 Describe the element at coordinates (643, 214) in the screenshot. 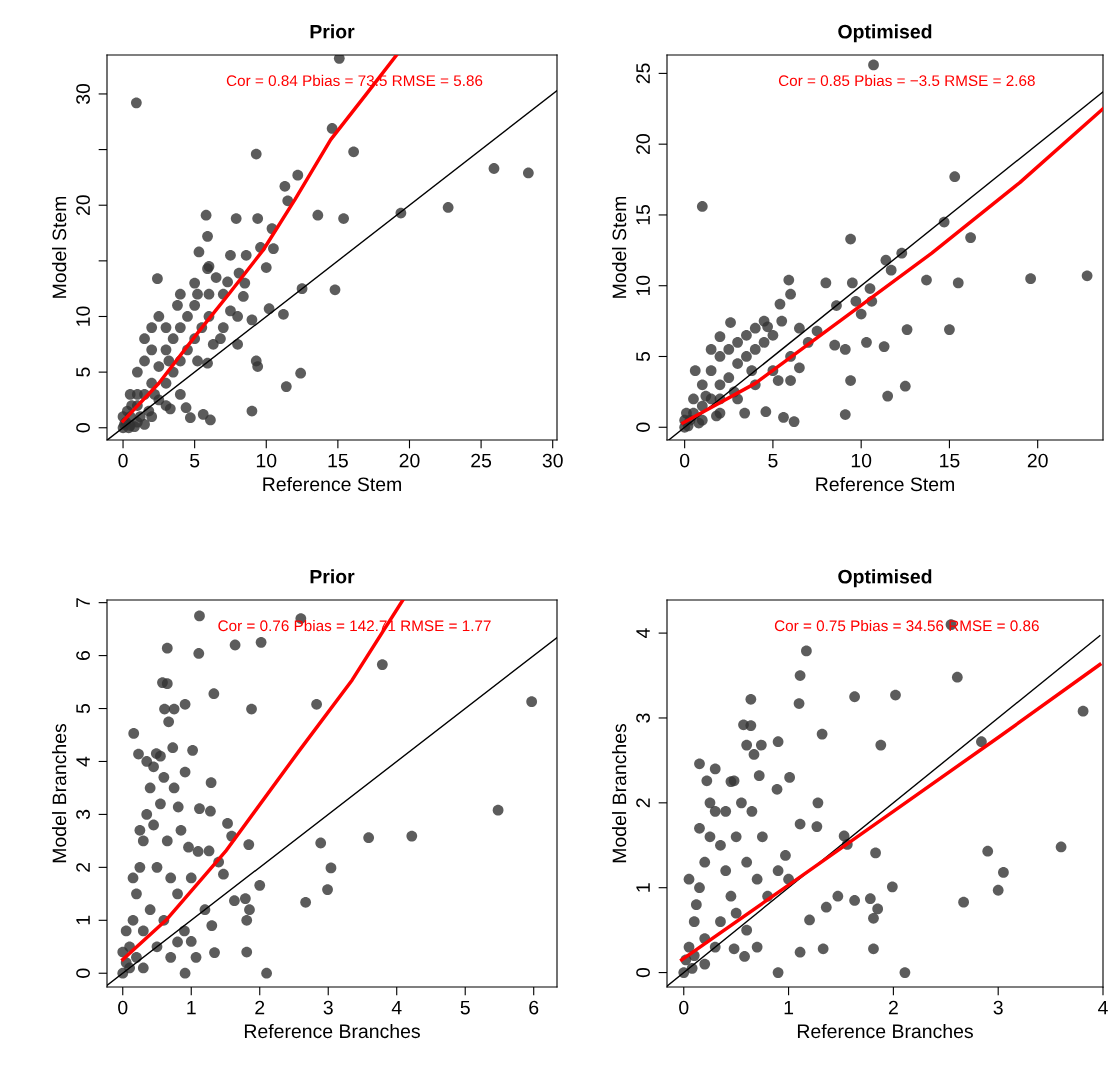

I see `y-tick-label: 15` at that location.